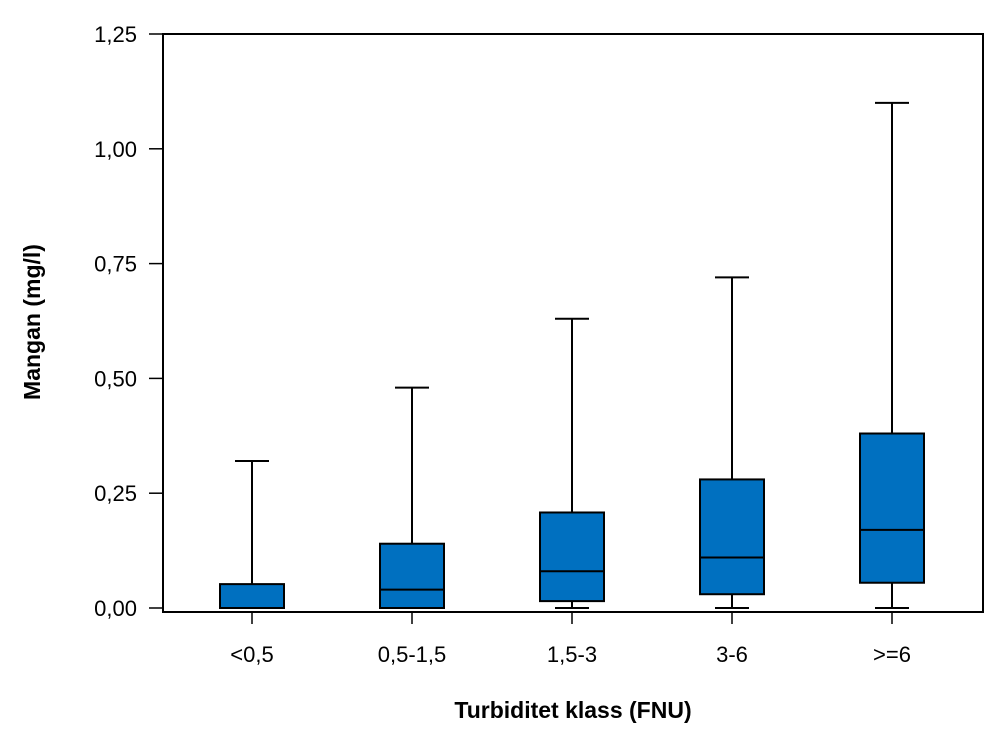 This screenshot has height=750, width=1000. What do you see at coordinates (572, 654) in the screenshot?
I see `x-tick-label: 1,5-3` at bounding box center [572, 654].